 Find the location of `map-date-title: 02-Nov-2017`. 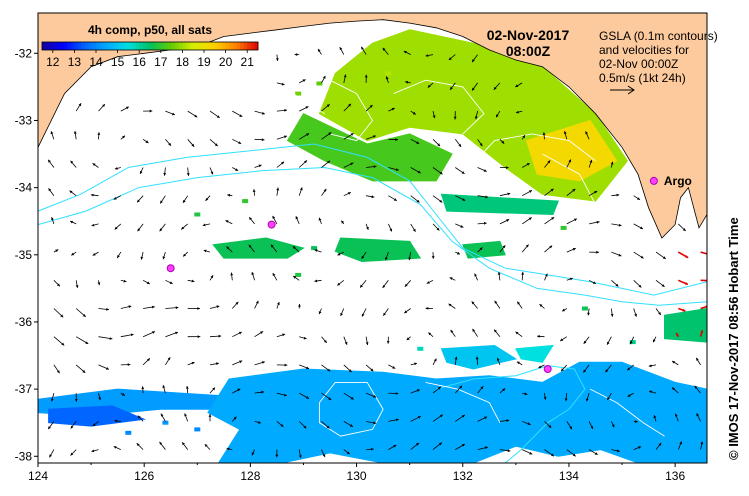

map-date-title: 02-Nov-2017 is located at coordinates (528, 35).